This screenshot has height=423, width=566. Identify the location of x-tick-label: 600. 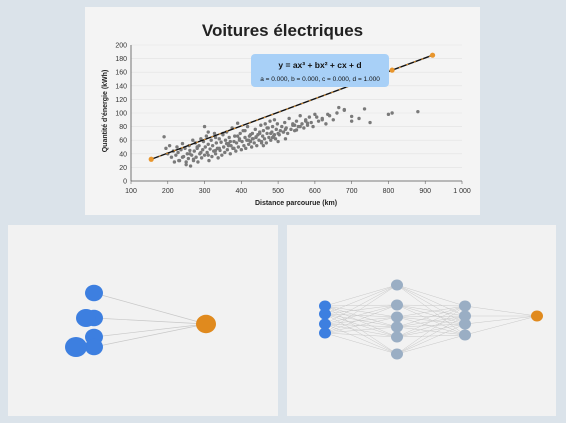
(315, 191).